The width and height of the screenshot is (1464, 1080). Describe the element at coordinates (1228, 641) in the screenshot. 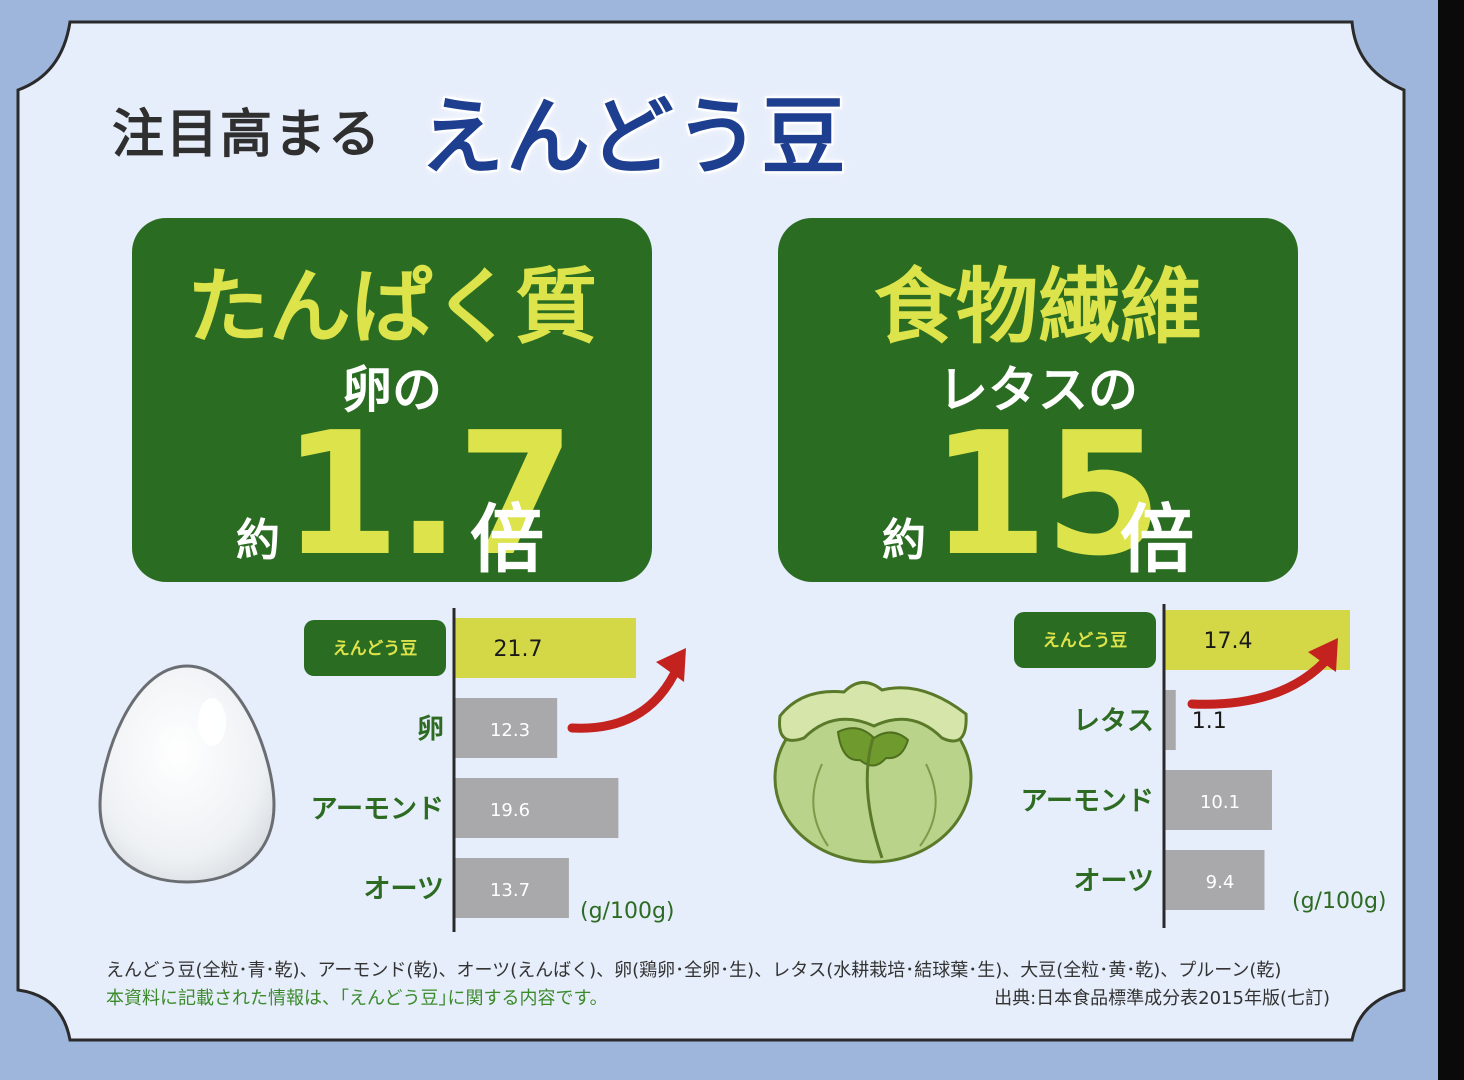

I see `value-label-0: 17.4` at that location.